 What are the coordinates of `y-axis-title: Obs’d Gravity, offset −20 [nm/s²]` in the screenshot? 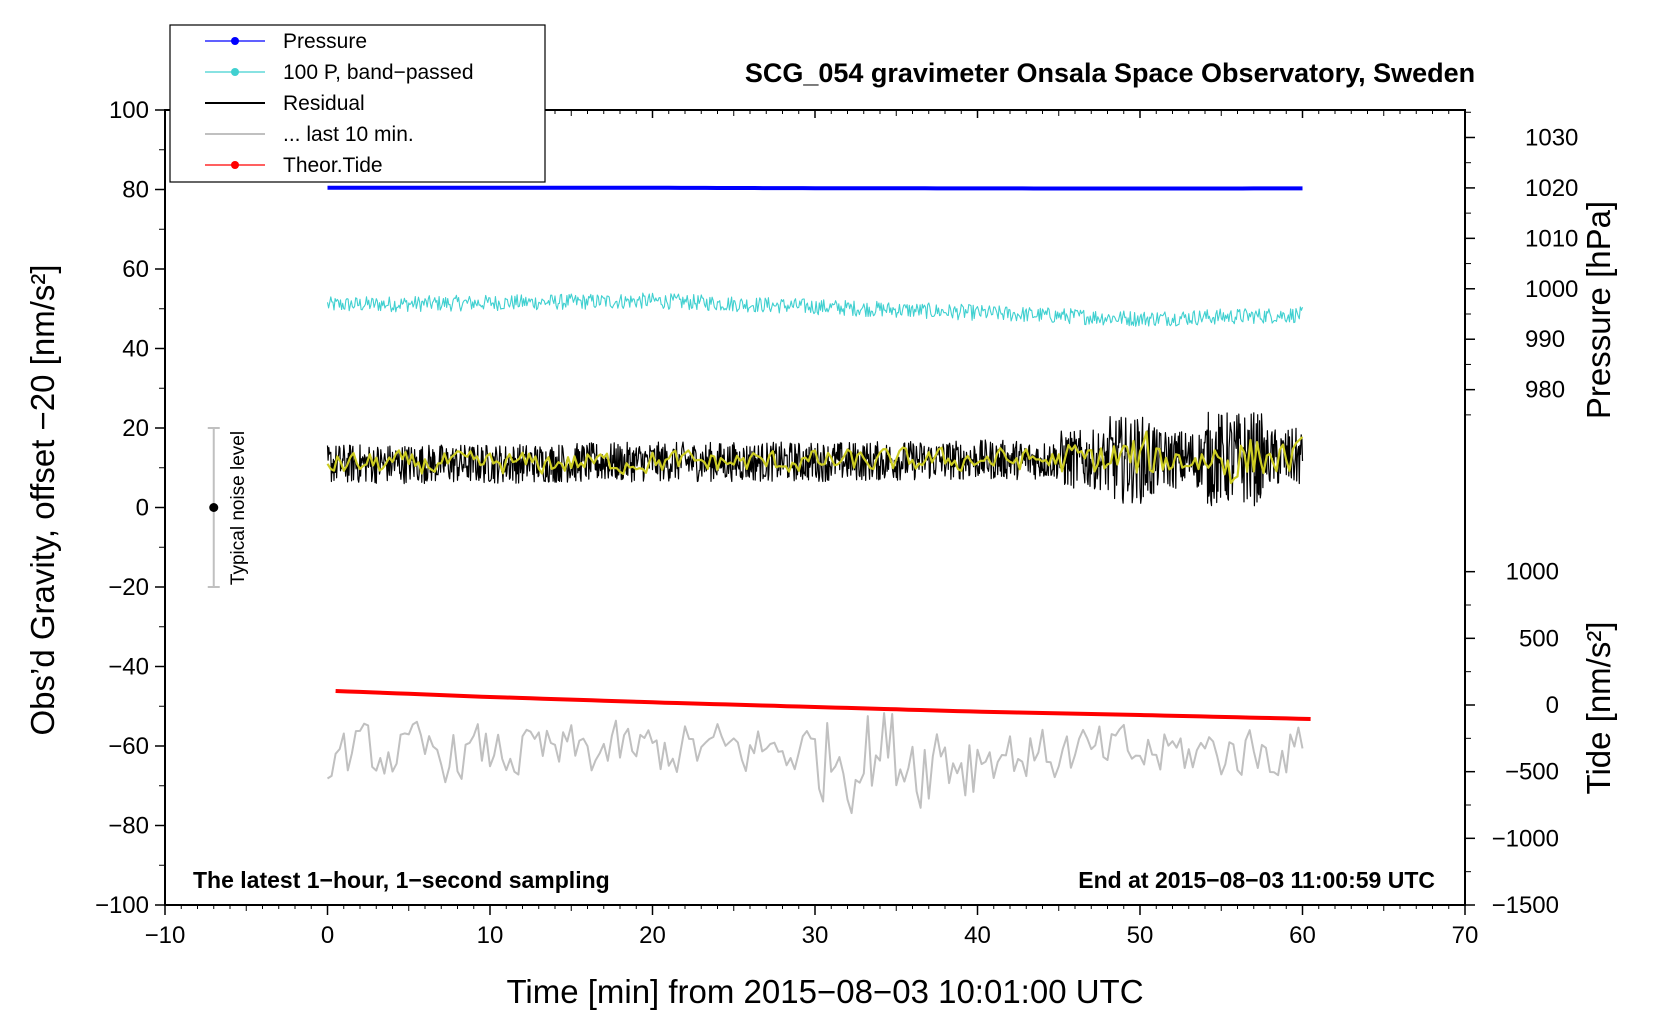 It's located at (42, 499).